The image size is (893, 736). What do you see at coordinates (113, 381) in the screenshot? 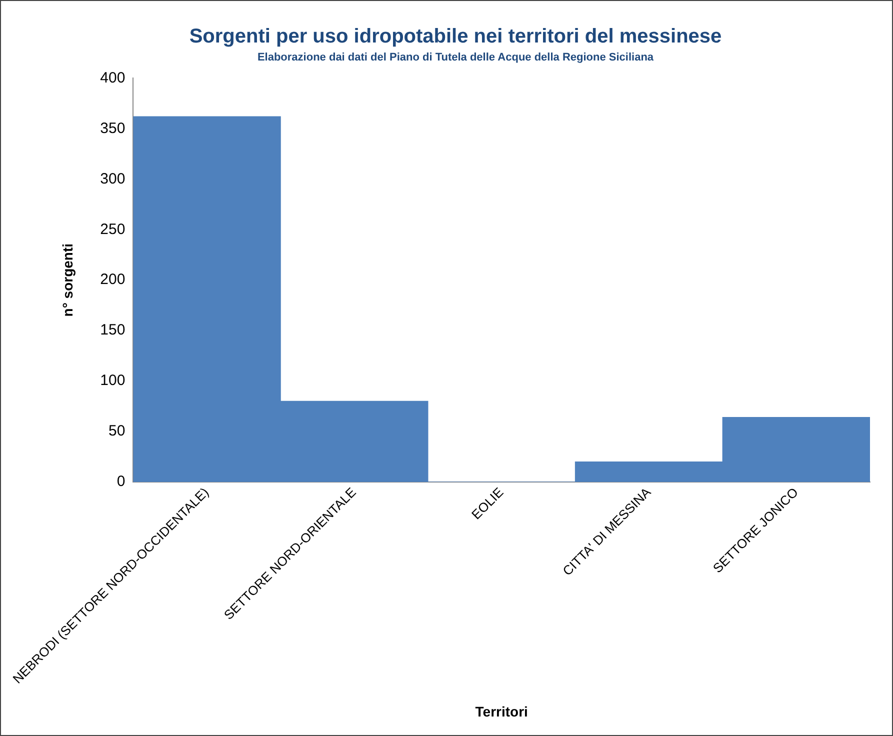
I see `y-tick-label: 100` at bounding box center [113, 381].